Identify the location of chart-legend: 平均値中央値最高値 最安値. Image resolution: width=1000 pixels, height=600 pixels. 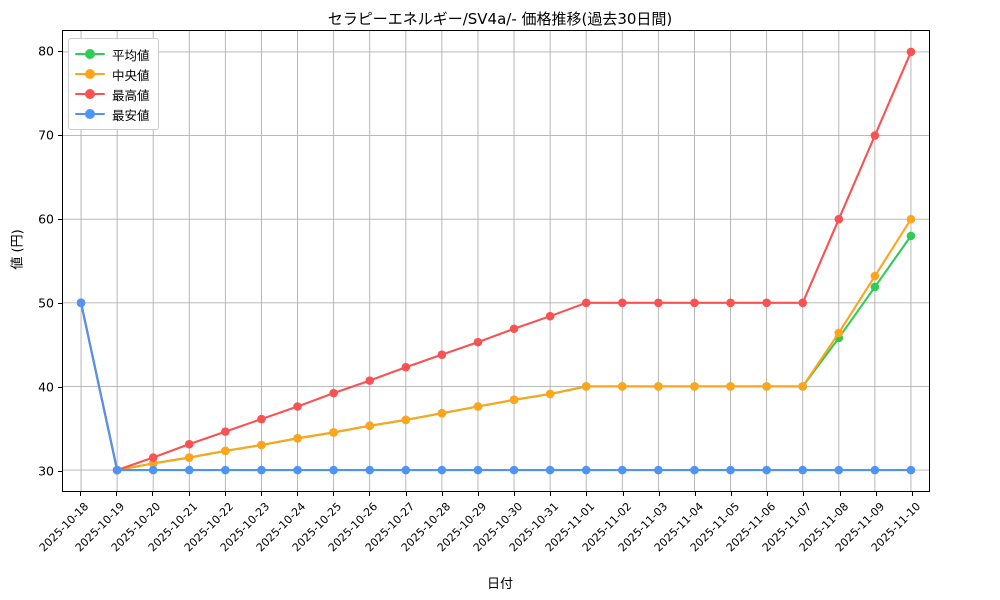
(113, 84).